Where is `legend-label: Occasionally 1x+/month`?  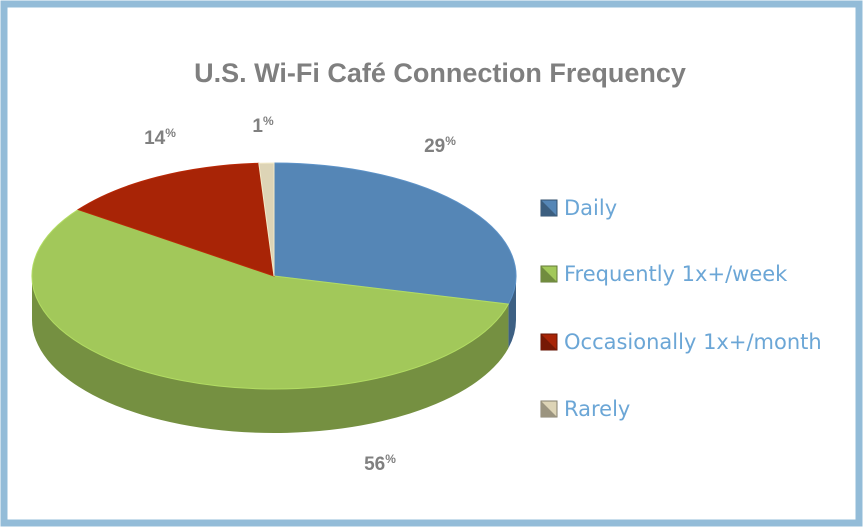
legend-label: Occasionally 1x+/month is located at coordinates (693, 342).